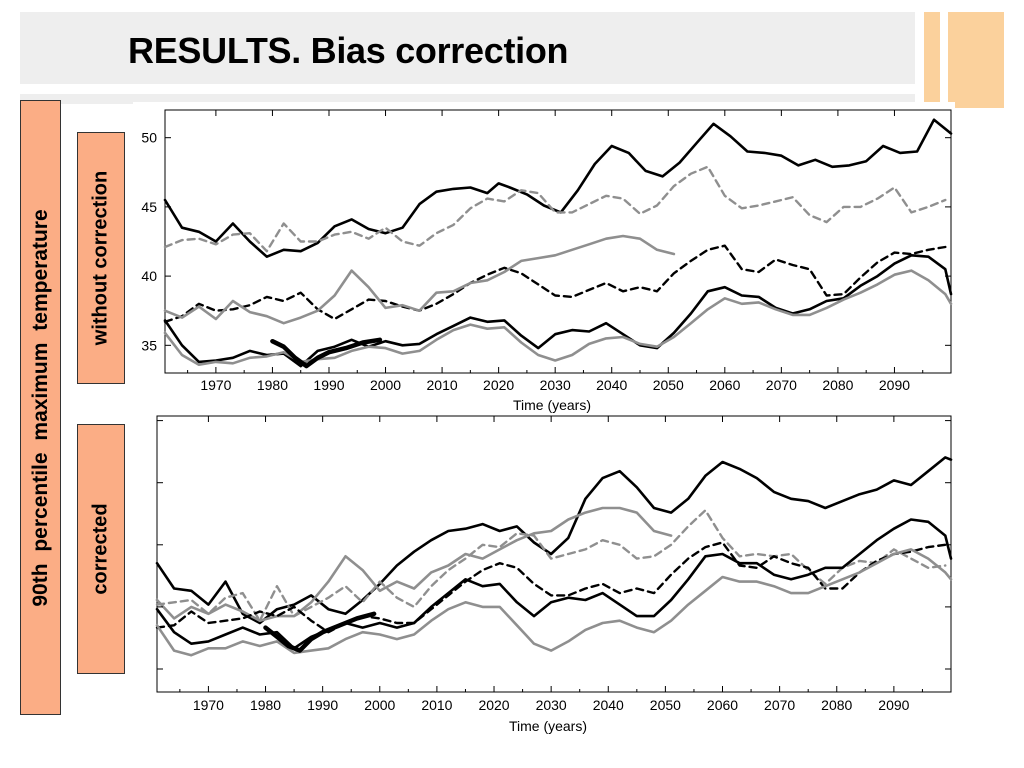 This screenshot has width=1024, height=768. I want to click on bottom-x-tick-label: 1980, so click(265, 705).